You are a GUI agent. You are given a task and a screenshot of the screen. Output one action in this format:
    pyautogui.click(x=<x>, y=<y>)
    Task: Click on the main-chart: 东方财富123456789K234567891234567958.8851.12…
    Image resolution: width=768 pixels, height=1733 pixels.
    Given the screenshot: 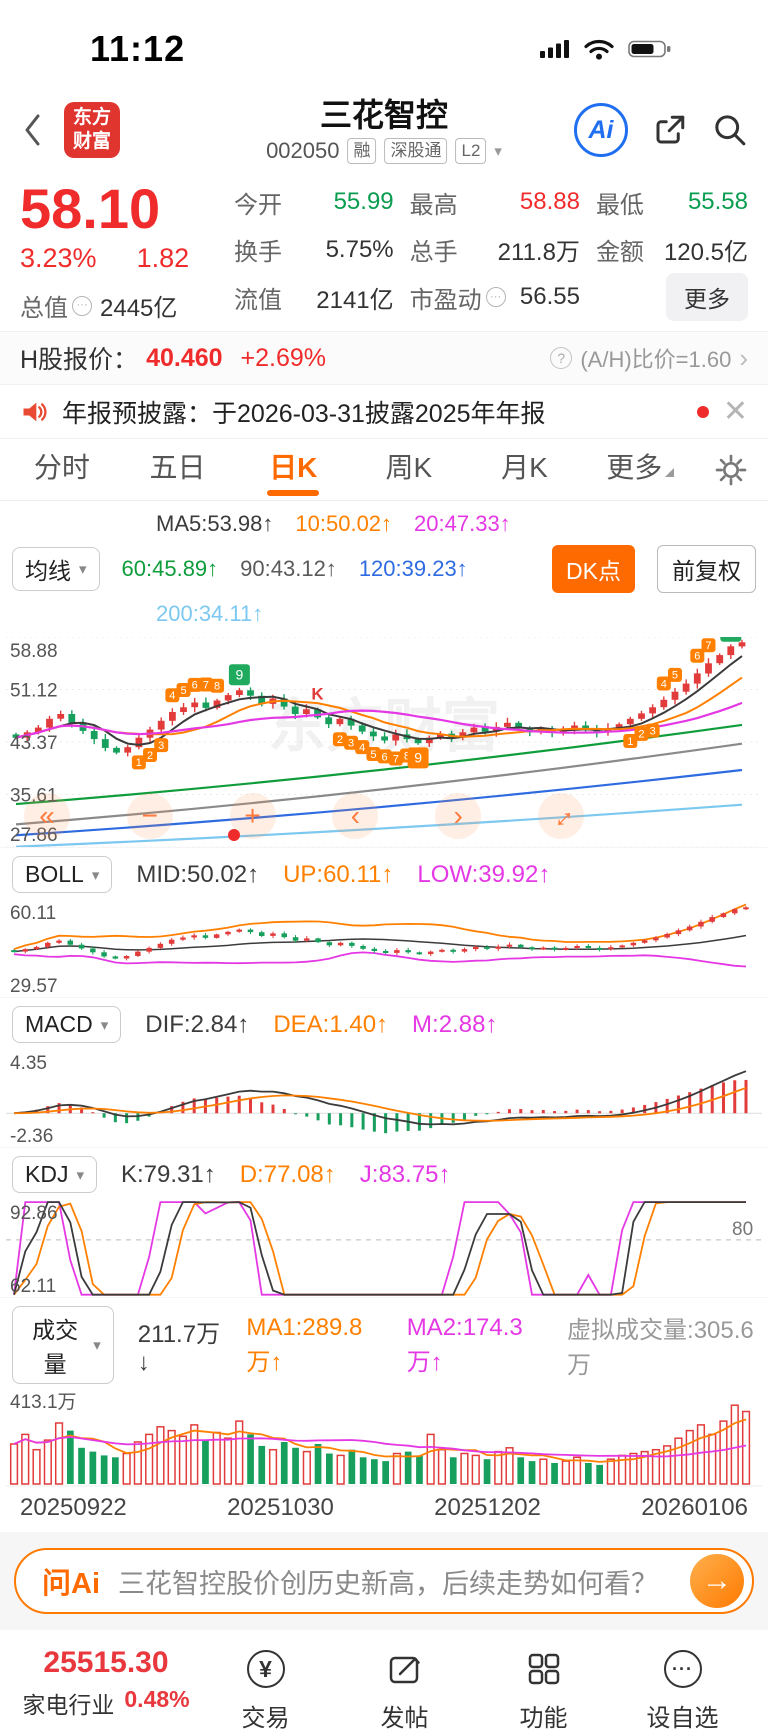 What is the action you would take?
    pyautogui.click(x=384, y=742)
    